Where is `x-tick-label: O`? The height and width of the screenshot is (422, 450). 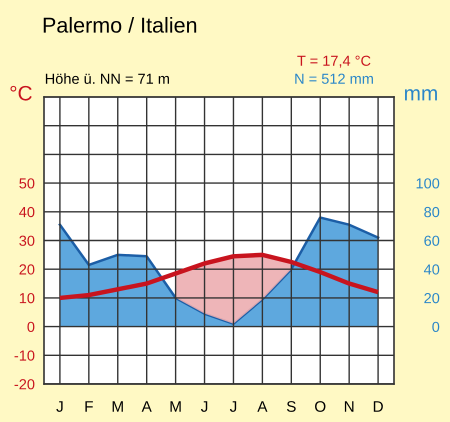 x-tick-label: O is located at coordinates (320, 406).